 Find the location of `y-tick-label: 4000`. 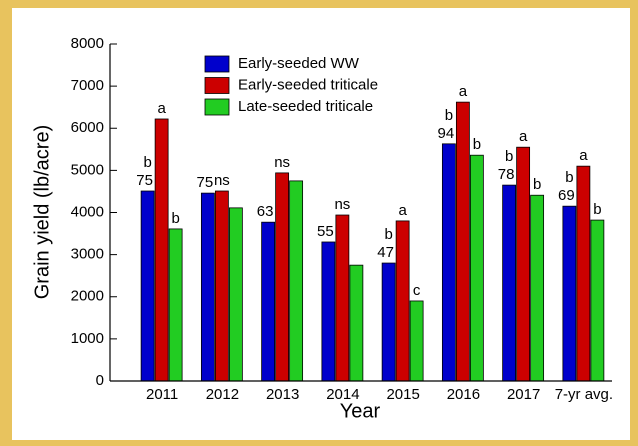

y-tick-label: 4000 is located at coordinates (87, 211).